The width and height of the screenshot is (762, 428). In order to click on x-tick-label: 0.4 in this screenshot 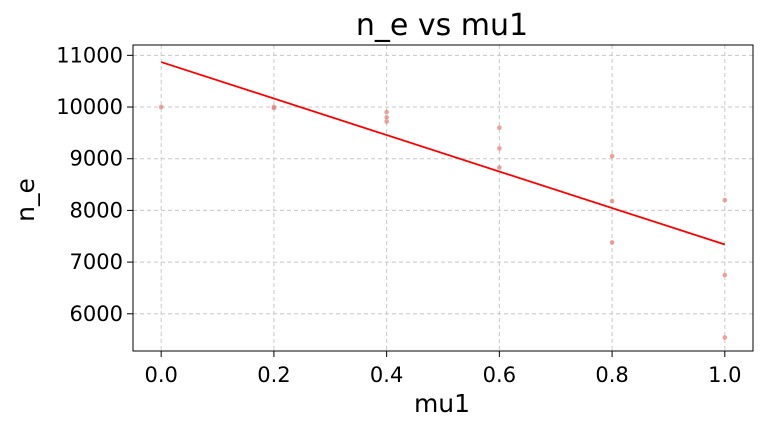, I will do `click(386, 375)`.